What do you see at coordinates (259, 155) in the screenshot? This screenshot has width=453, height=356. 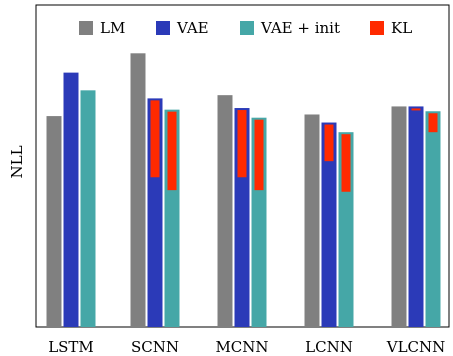 I see `kl-segment-vae-init-mcnn` at bounding box center [259, 155].